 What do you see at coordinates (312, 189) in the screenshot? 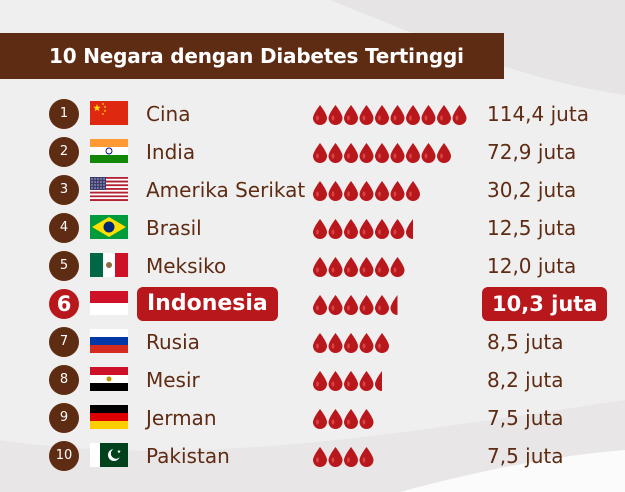
I see `country-row: 3 Amerika Serikat 30,2 juta` at bounding box center [312, 189].